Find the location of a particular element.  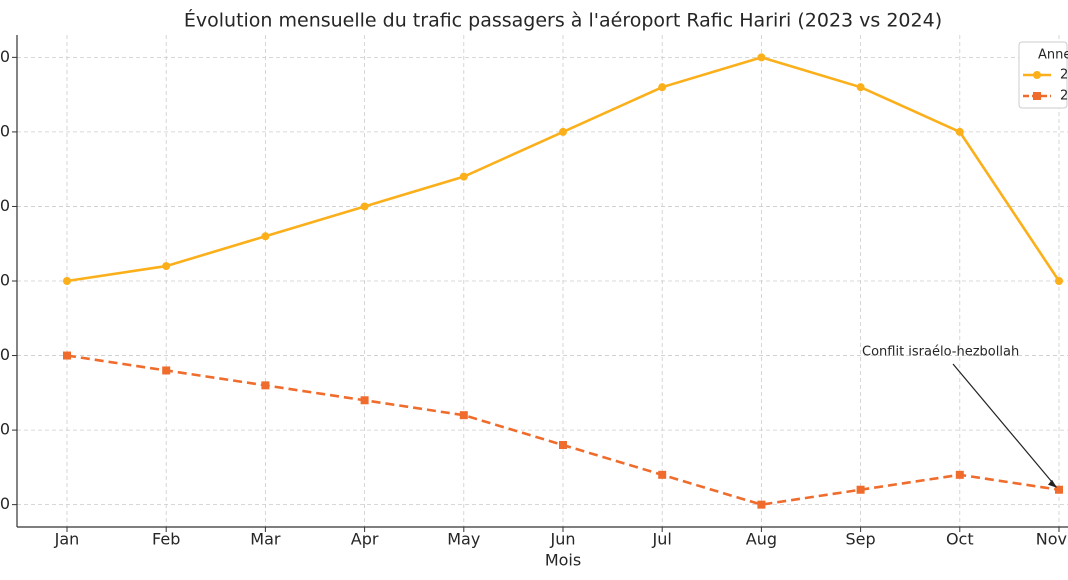

x-tick-label: Feb is located at coordinates (166, 539).